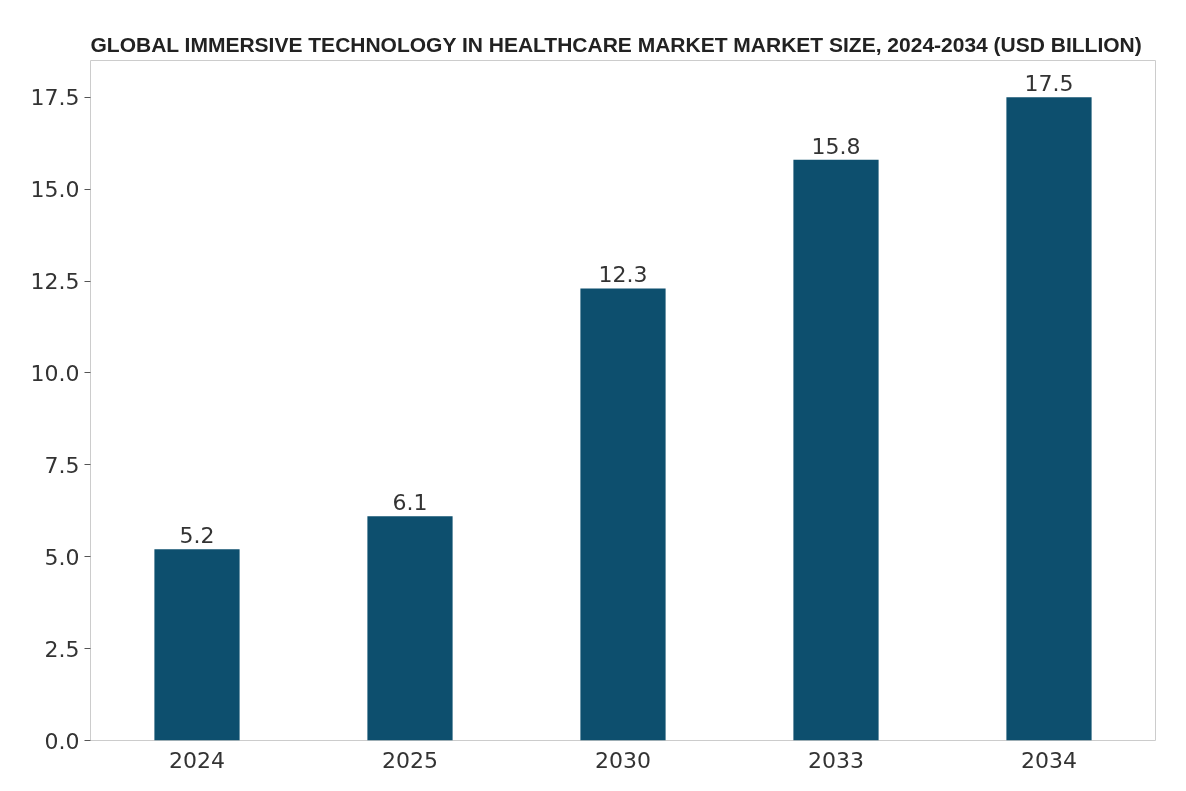  What do you see at coordinates (197, 536) in the screenshot?
I see `data-label: 5.2` at bounding box center [197, 536].